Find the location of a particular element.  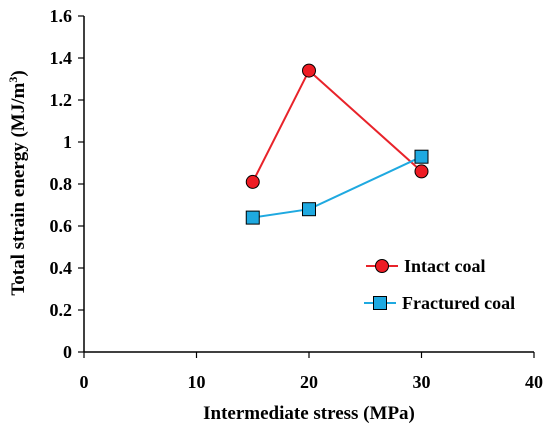

x-tick-label: 10 is located at coordinates (197, 382).